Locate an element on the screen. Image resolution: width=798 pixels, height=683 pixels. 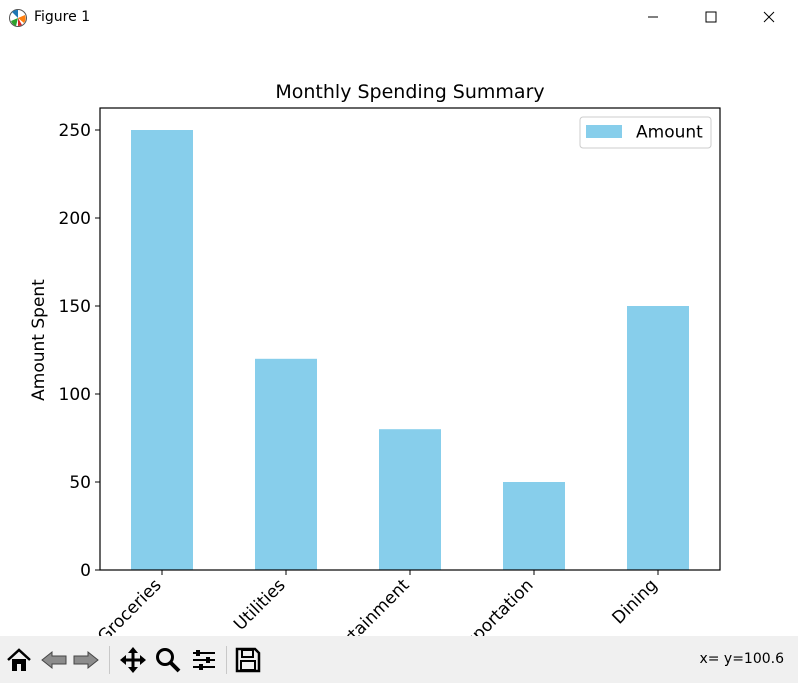
configure-subplots-icon is located at coordinates (204, 660).